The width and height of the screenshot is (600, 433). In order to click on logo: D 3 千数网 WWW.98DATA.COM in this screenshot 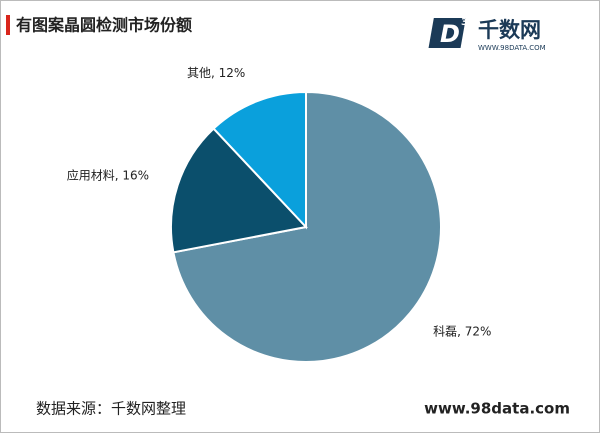, I will do `click(487, 34)`.